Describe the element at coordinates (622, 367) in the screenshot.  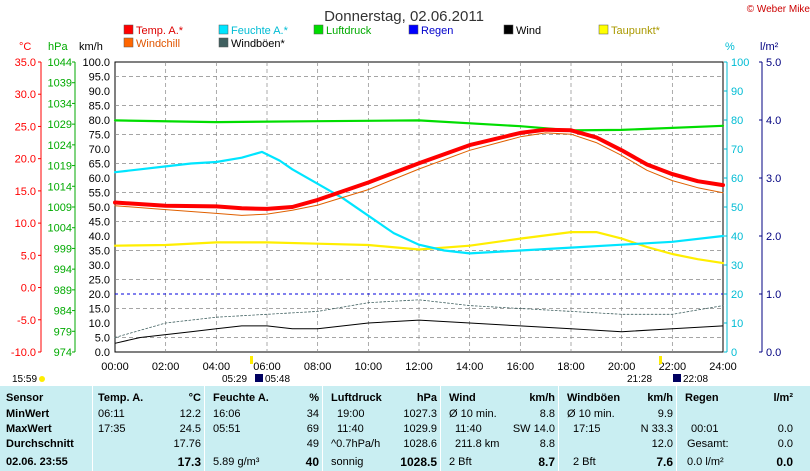
I see `x-tick-label: 20:00` at that location.